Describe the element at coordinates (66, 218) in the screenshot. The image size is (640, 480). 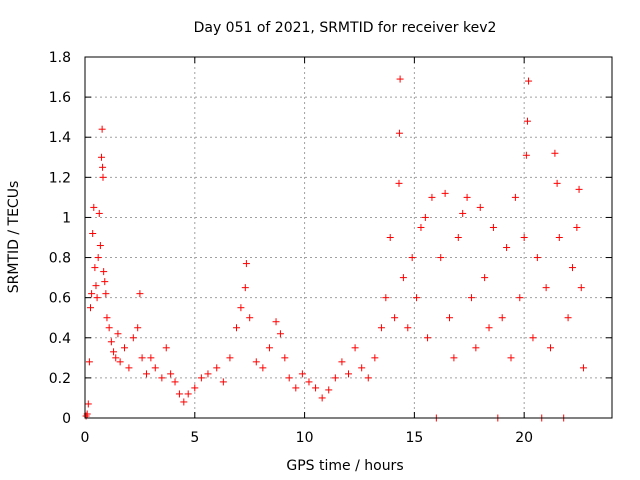
I see `y-tick-label: 1` at that location.